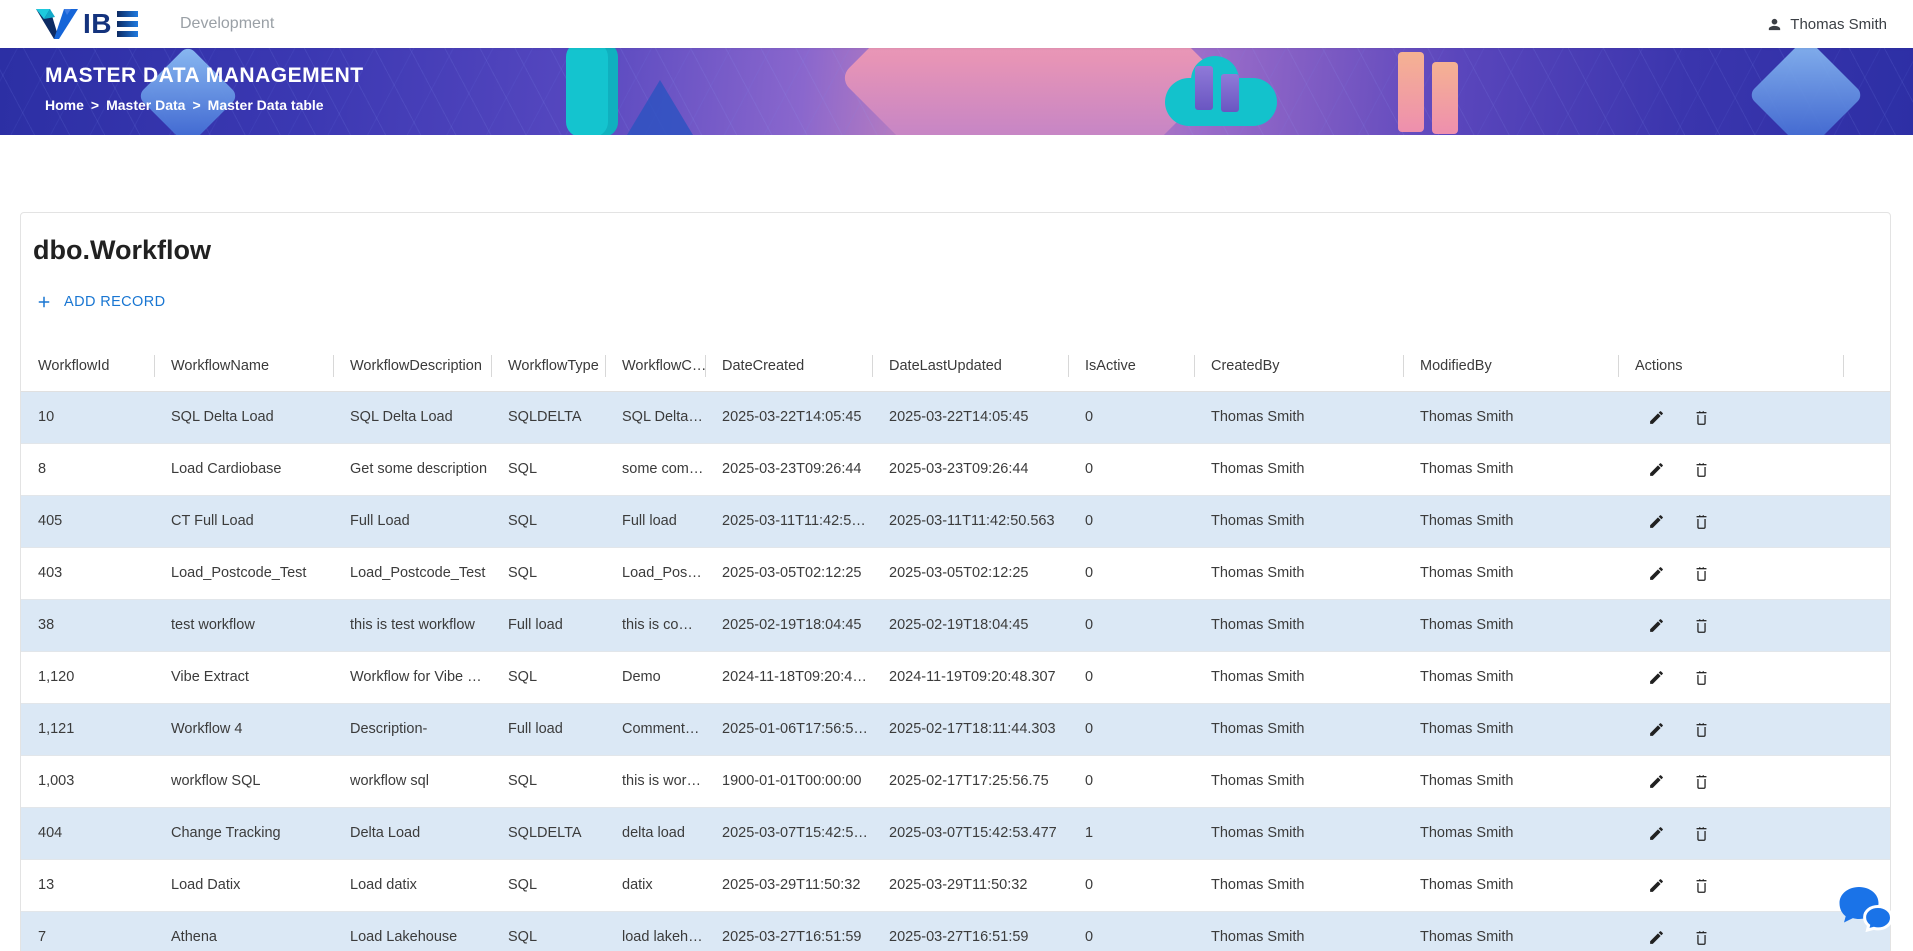  Describe the element at coordinates (57, 24) in the screenshot. I see `vibe-logo-v-icon` at that location.